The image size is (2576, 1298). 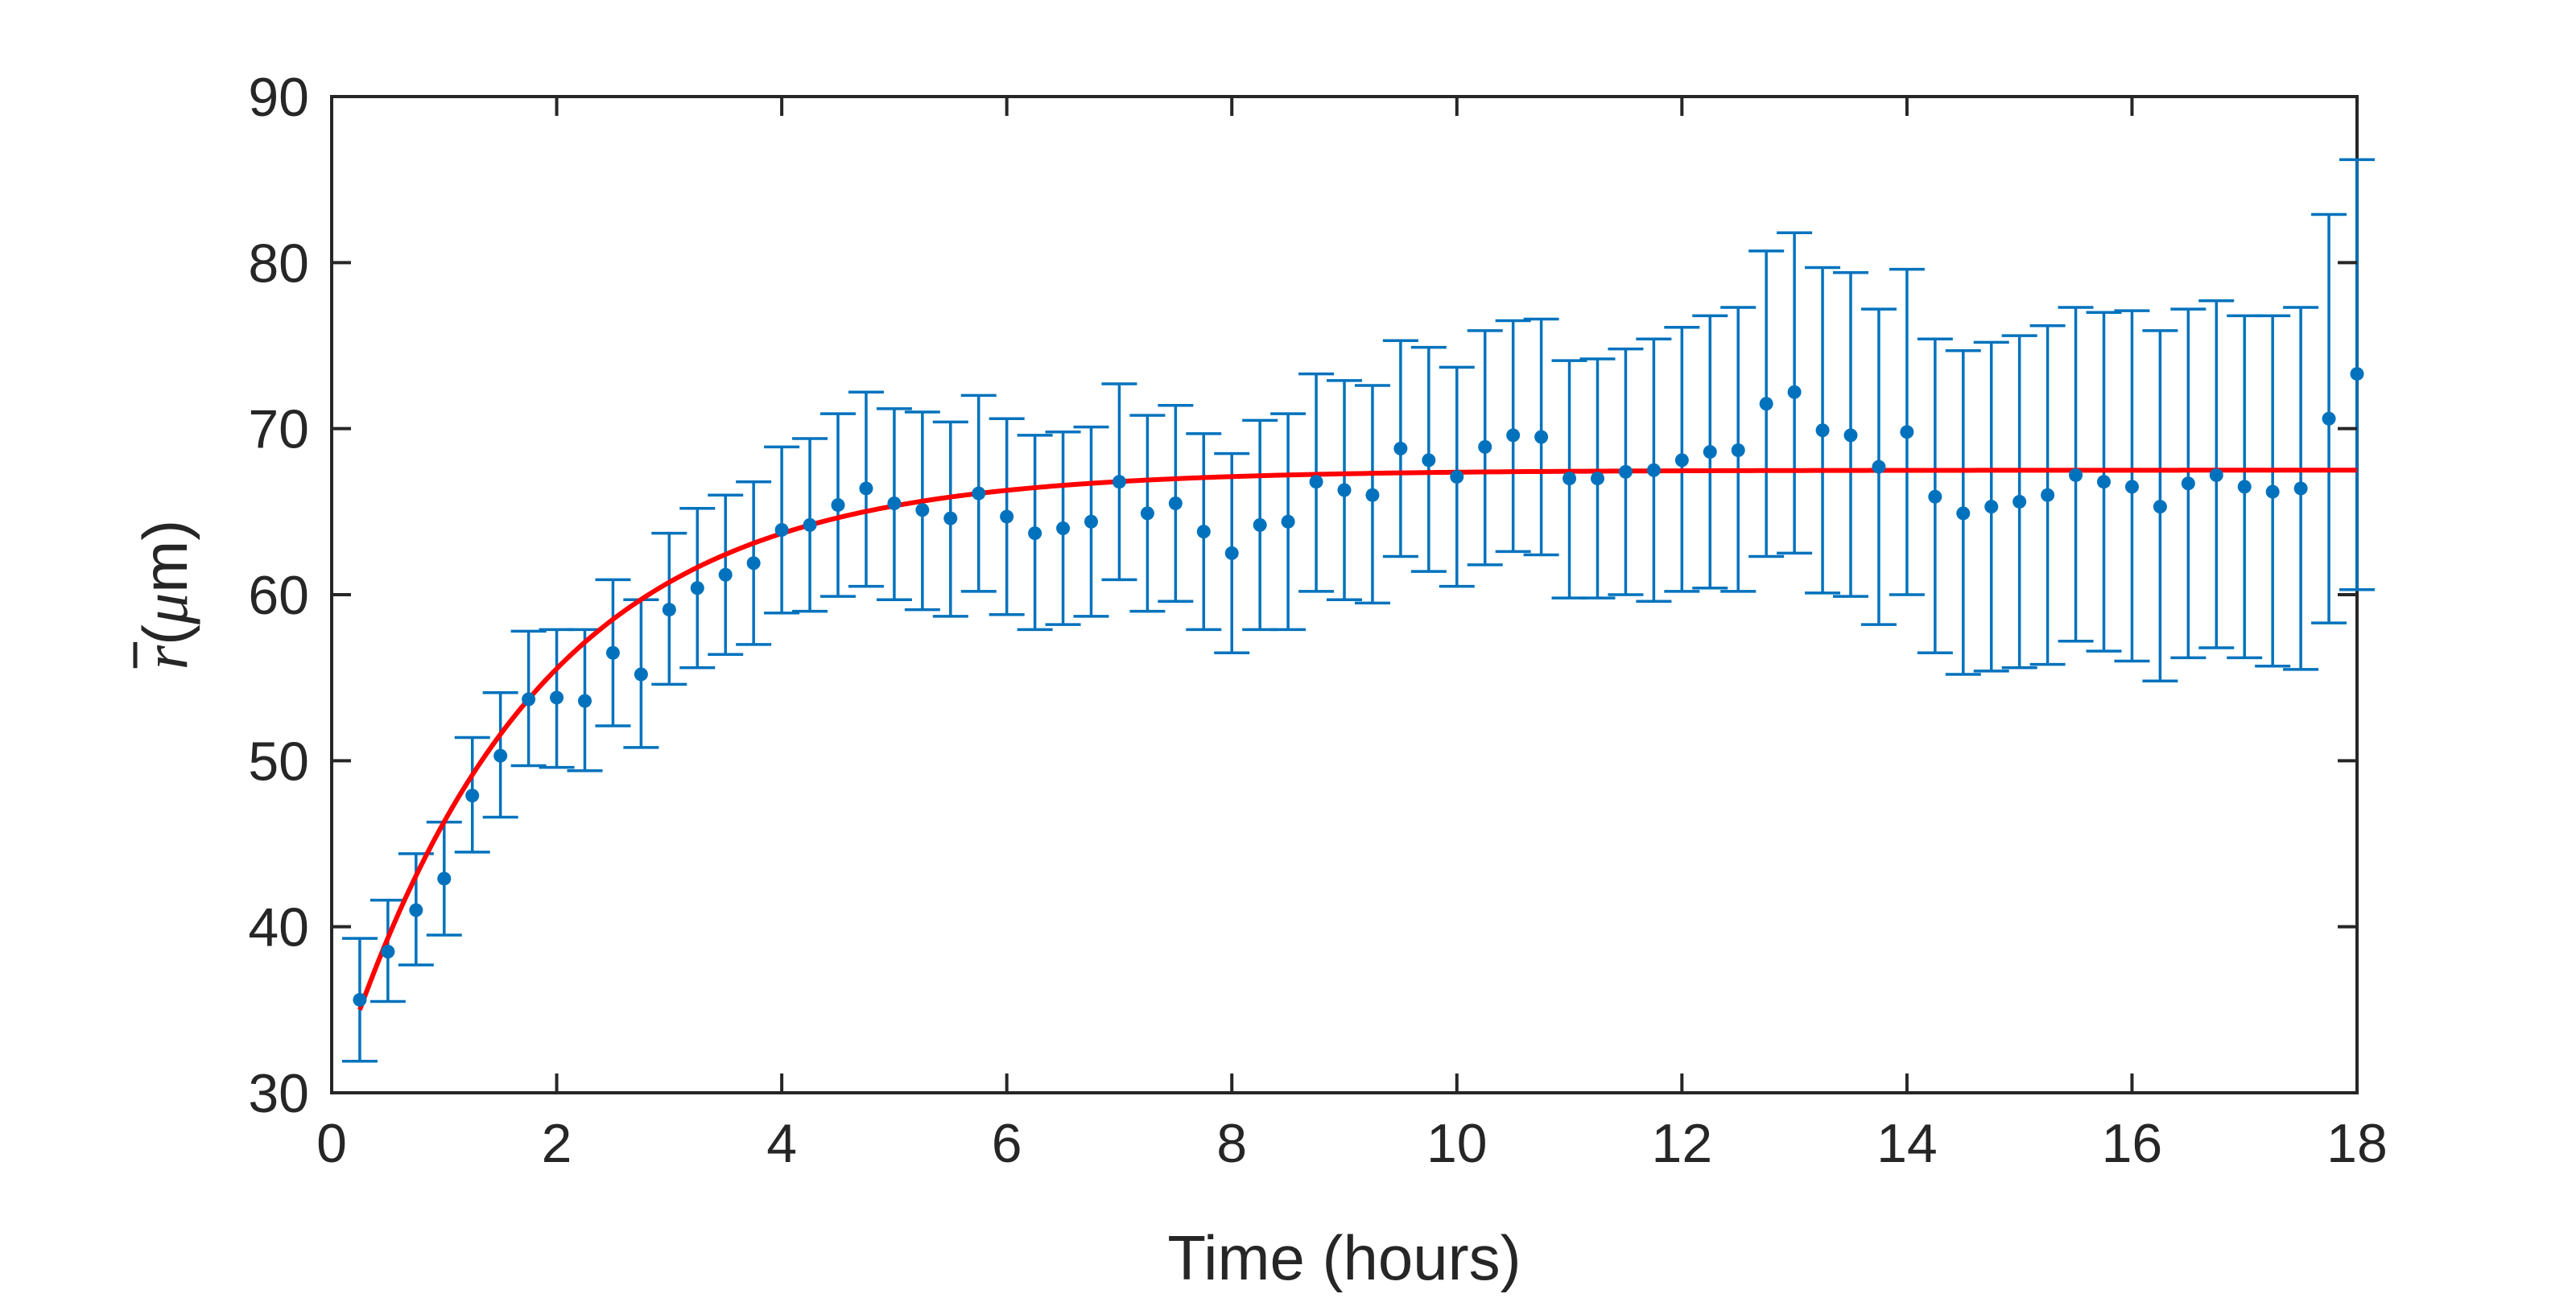 What do you see at coordinates (278, 761) in the screenshot?
I see `y-tick-label: 50` at bounding box center [278, 761].